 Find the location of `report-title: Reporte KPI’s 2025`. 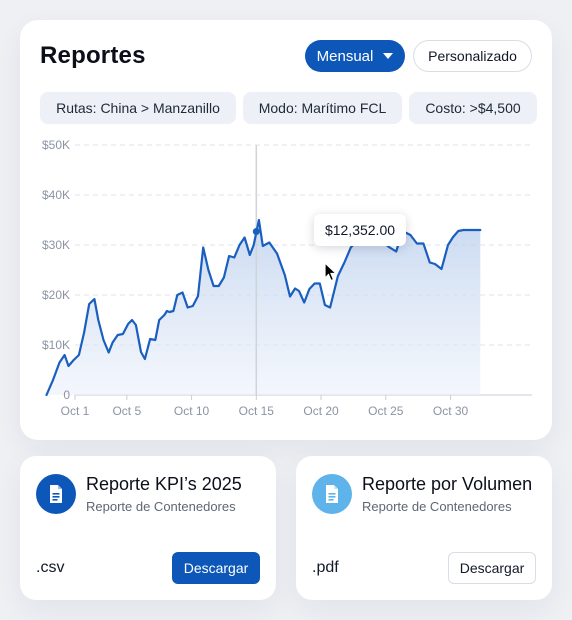

report-title: Reporte KPI’s 2025 is located at coordinates (164, 484).